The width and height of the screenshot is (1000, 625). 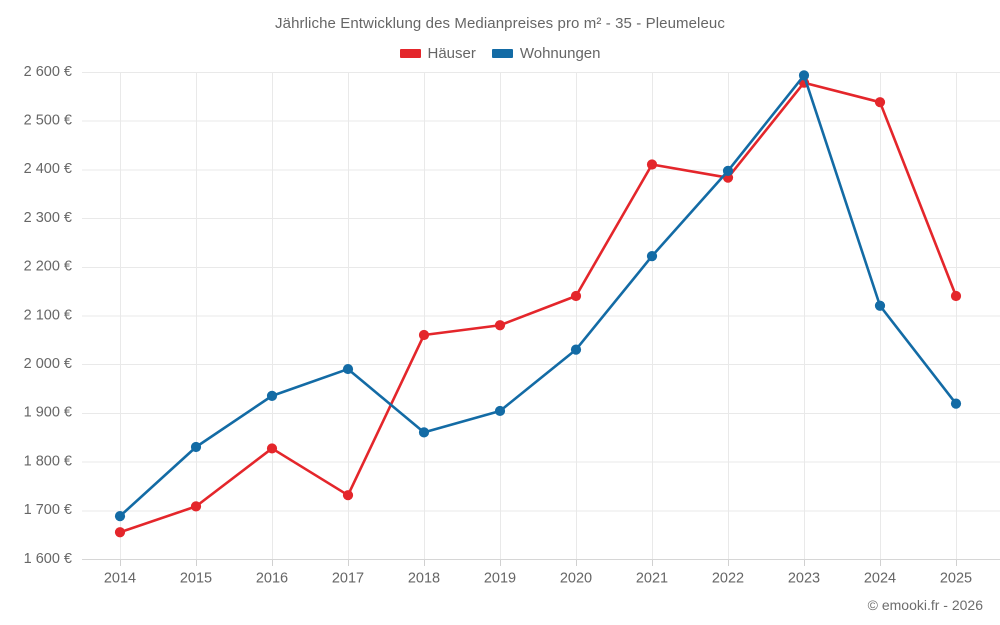 I want to click on x-tick-label: 2020, so click(x=576, y=579).